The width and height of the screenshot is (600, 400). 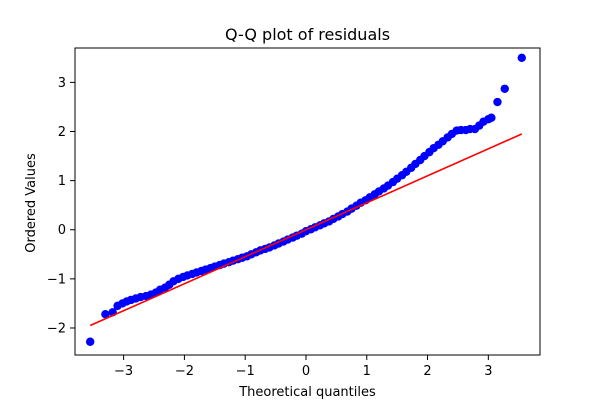 I want to click on y-tick-label: 3, so click(x=62, y=83).